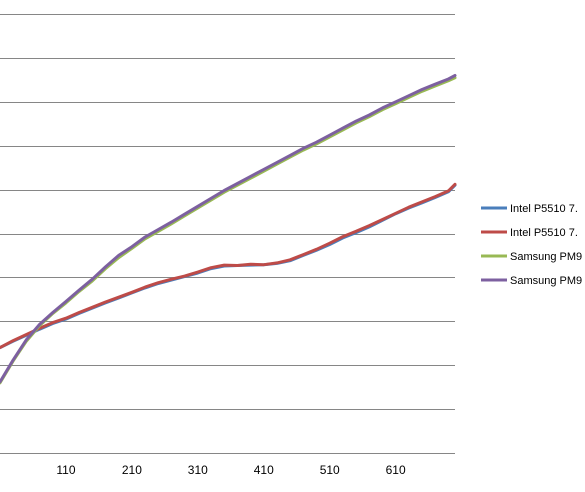 The height and width of the screenshot is (492, 585). Describe the element at coordinates (231, 470) in the screenshot. I see `x-axis-ticks: 110 210 310 410 510 610` at that location.